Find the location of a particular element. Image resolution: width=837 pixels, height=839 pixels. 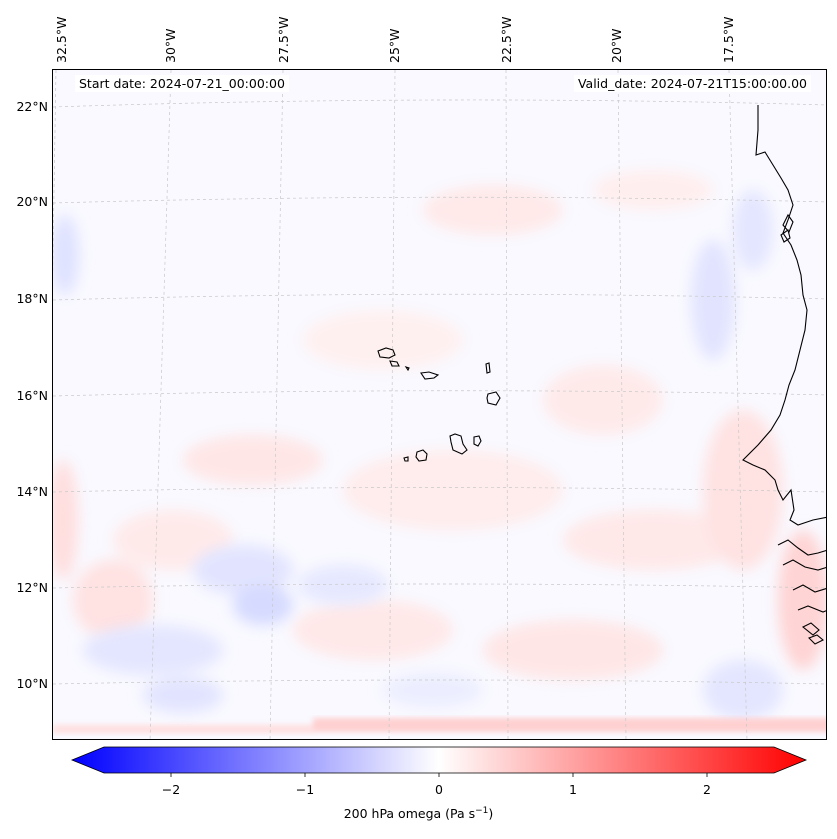

colorbar-label: 200 hPa omega (Pa s−1) is located at coordinates (418, 814).